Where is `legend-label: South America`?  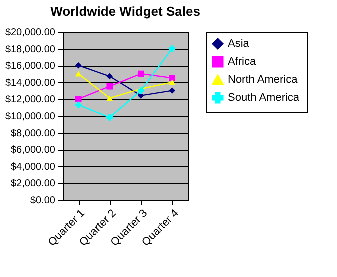
legend-label: South America is located at coordinates (264, 98).